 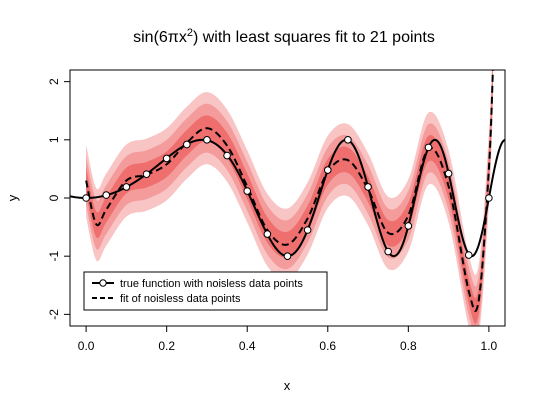 What do you see at coordinates (408, 346) in the screenshot?
I see `x-tick-label: 0.8` at bounding box center [408, 346].